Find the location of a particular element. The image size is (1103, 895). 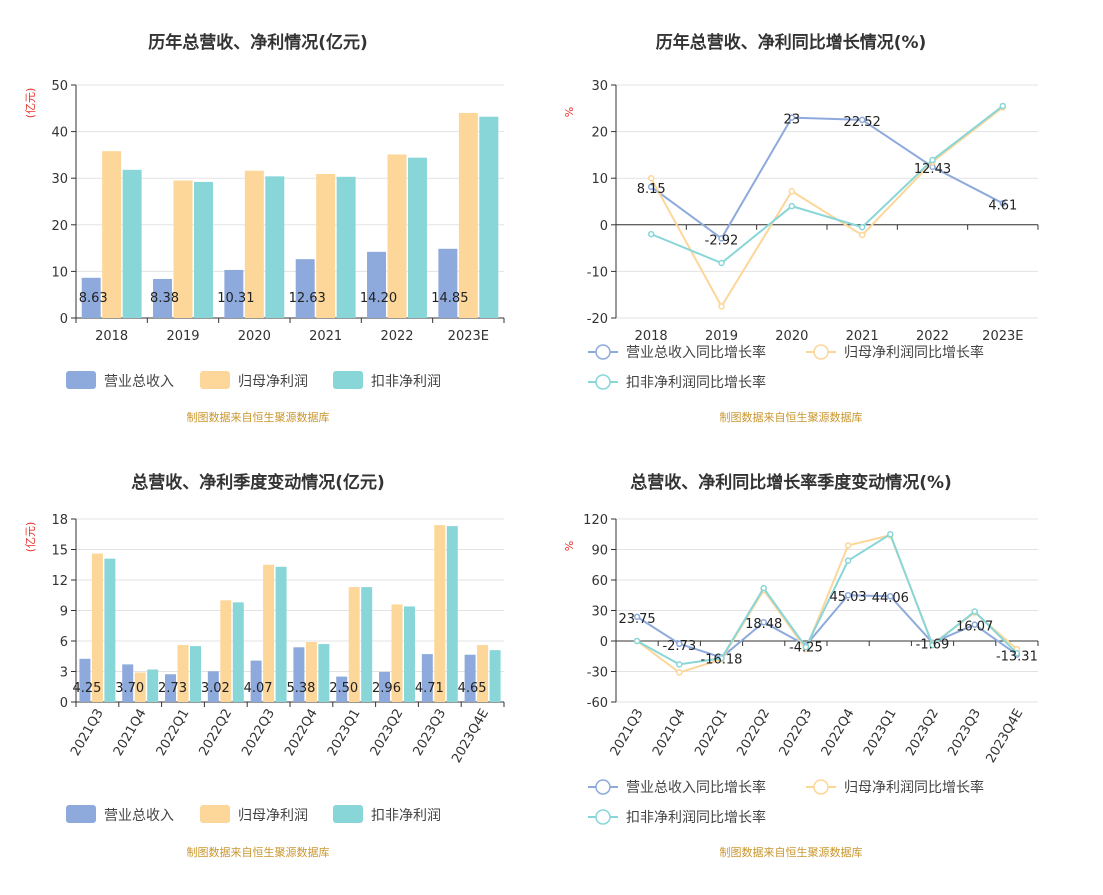

data-label: 4.61 is located at coordinates (1002, 205).